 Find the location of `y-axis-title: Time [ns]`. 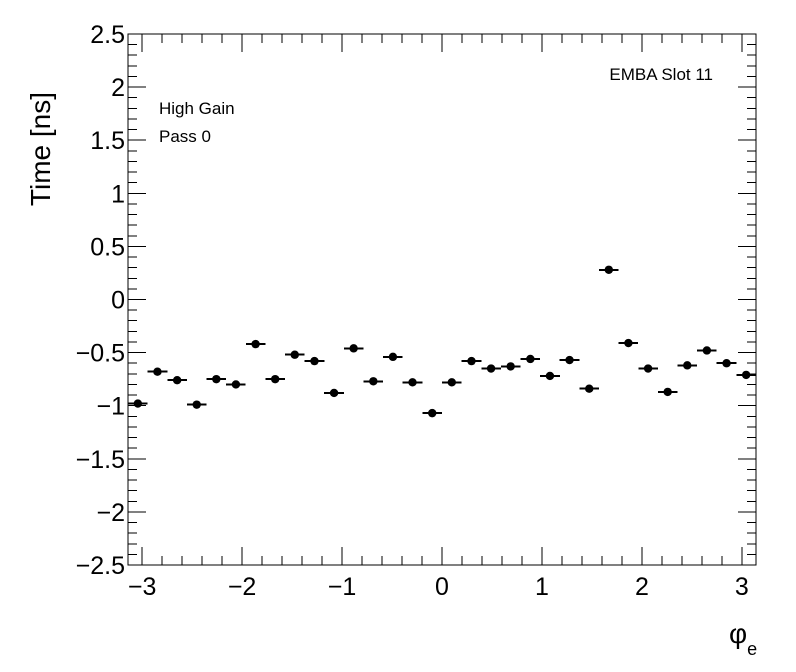

y-axis-title: Time [ns] is located at coordinates (40, 149).